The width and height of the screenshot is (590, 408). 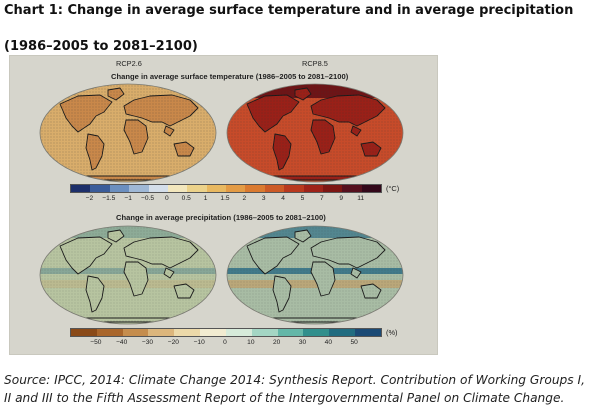 I want to click on colorbar-tick-label: 0.5, so click(x=186, y=198).